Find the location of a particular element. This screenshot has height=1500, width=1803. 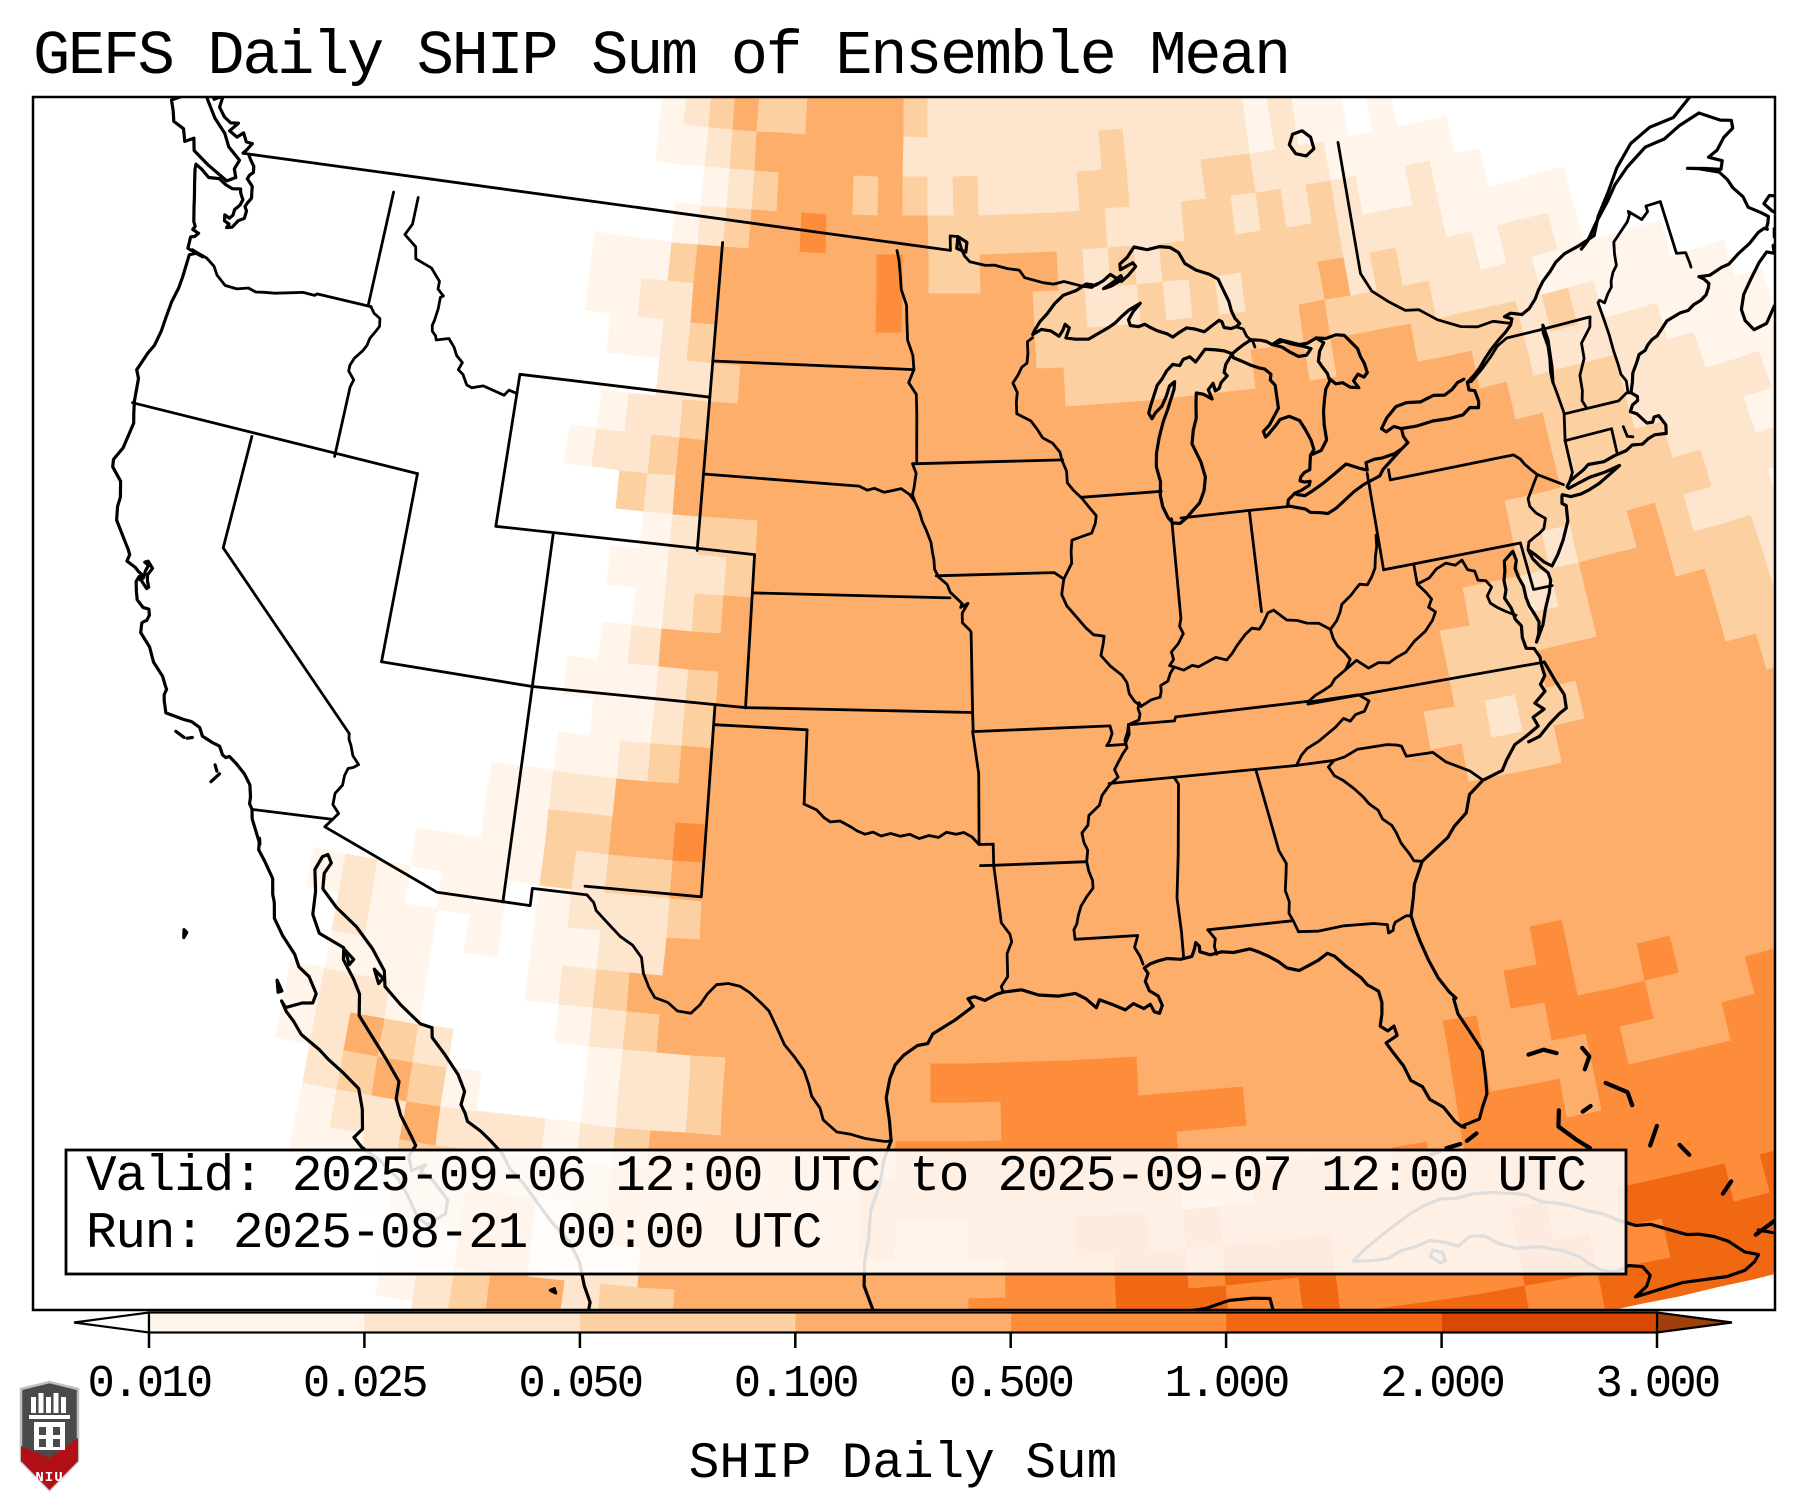

svg-text: NIU is located at coordinates (49, 1478).